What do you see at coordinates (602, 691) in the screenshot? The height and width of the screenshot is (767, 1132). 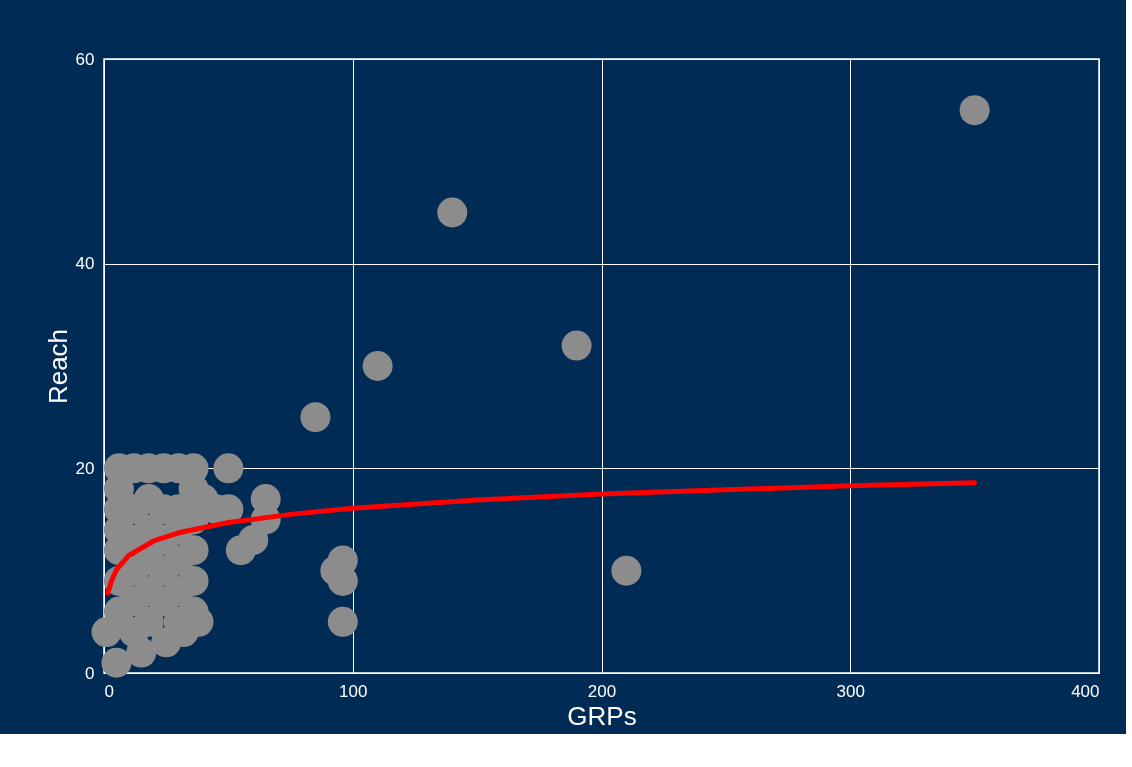 I see `x-tick-label: 200` at bounding box center [602, 691].